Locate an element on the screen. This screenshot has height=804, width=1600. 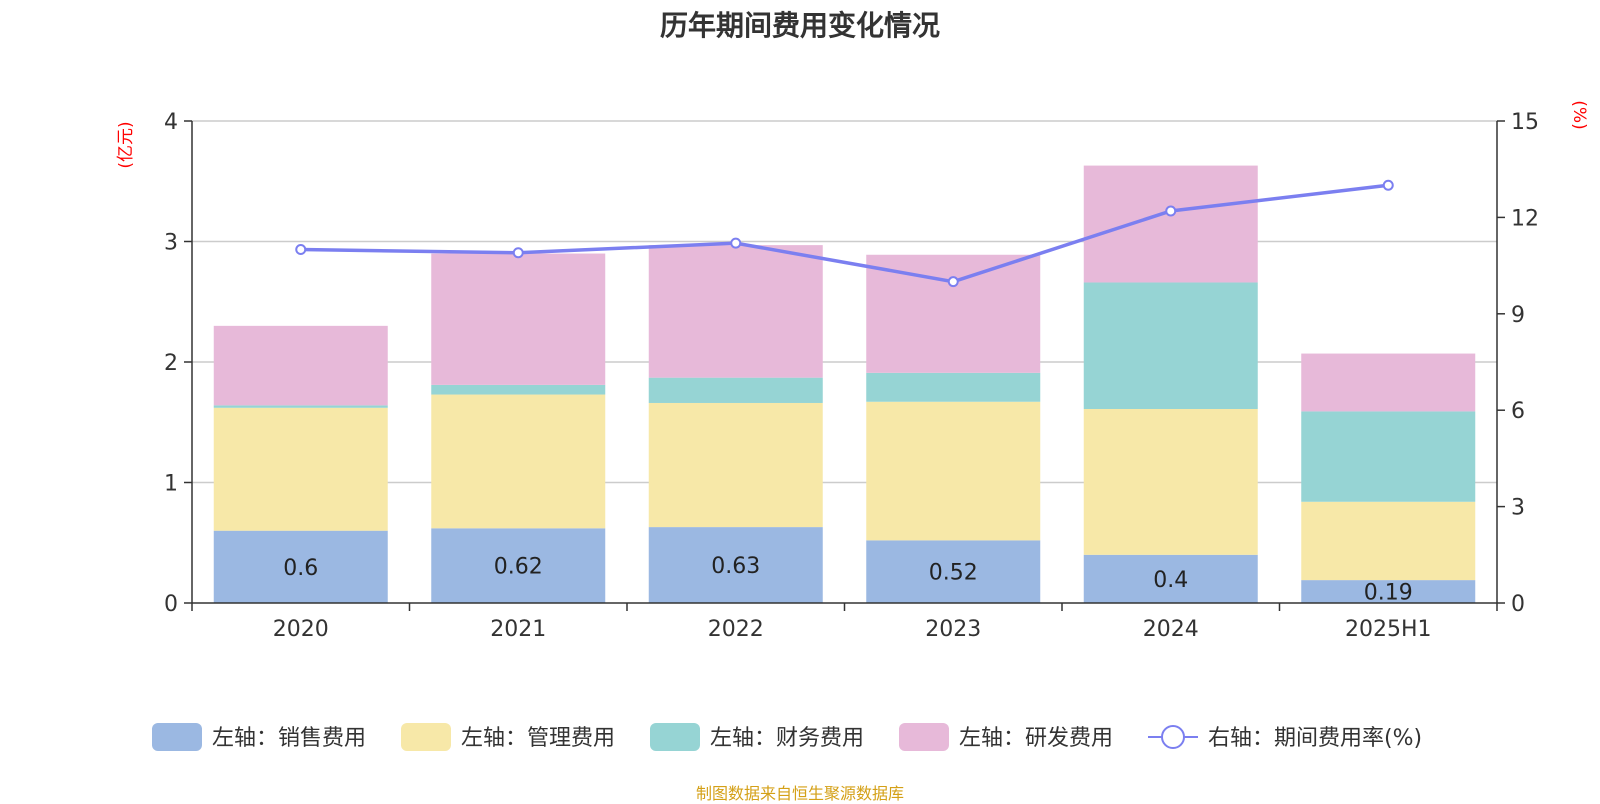
left-axis-tick-label: 1 is located at coordinates (171, 484).